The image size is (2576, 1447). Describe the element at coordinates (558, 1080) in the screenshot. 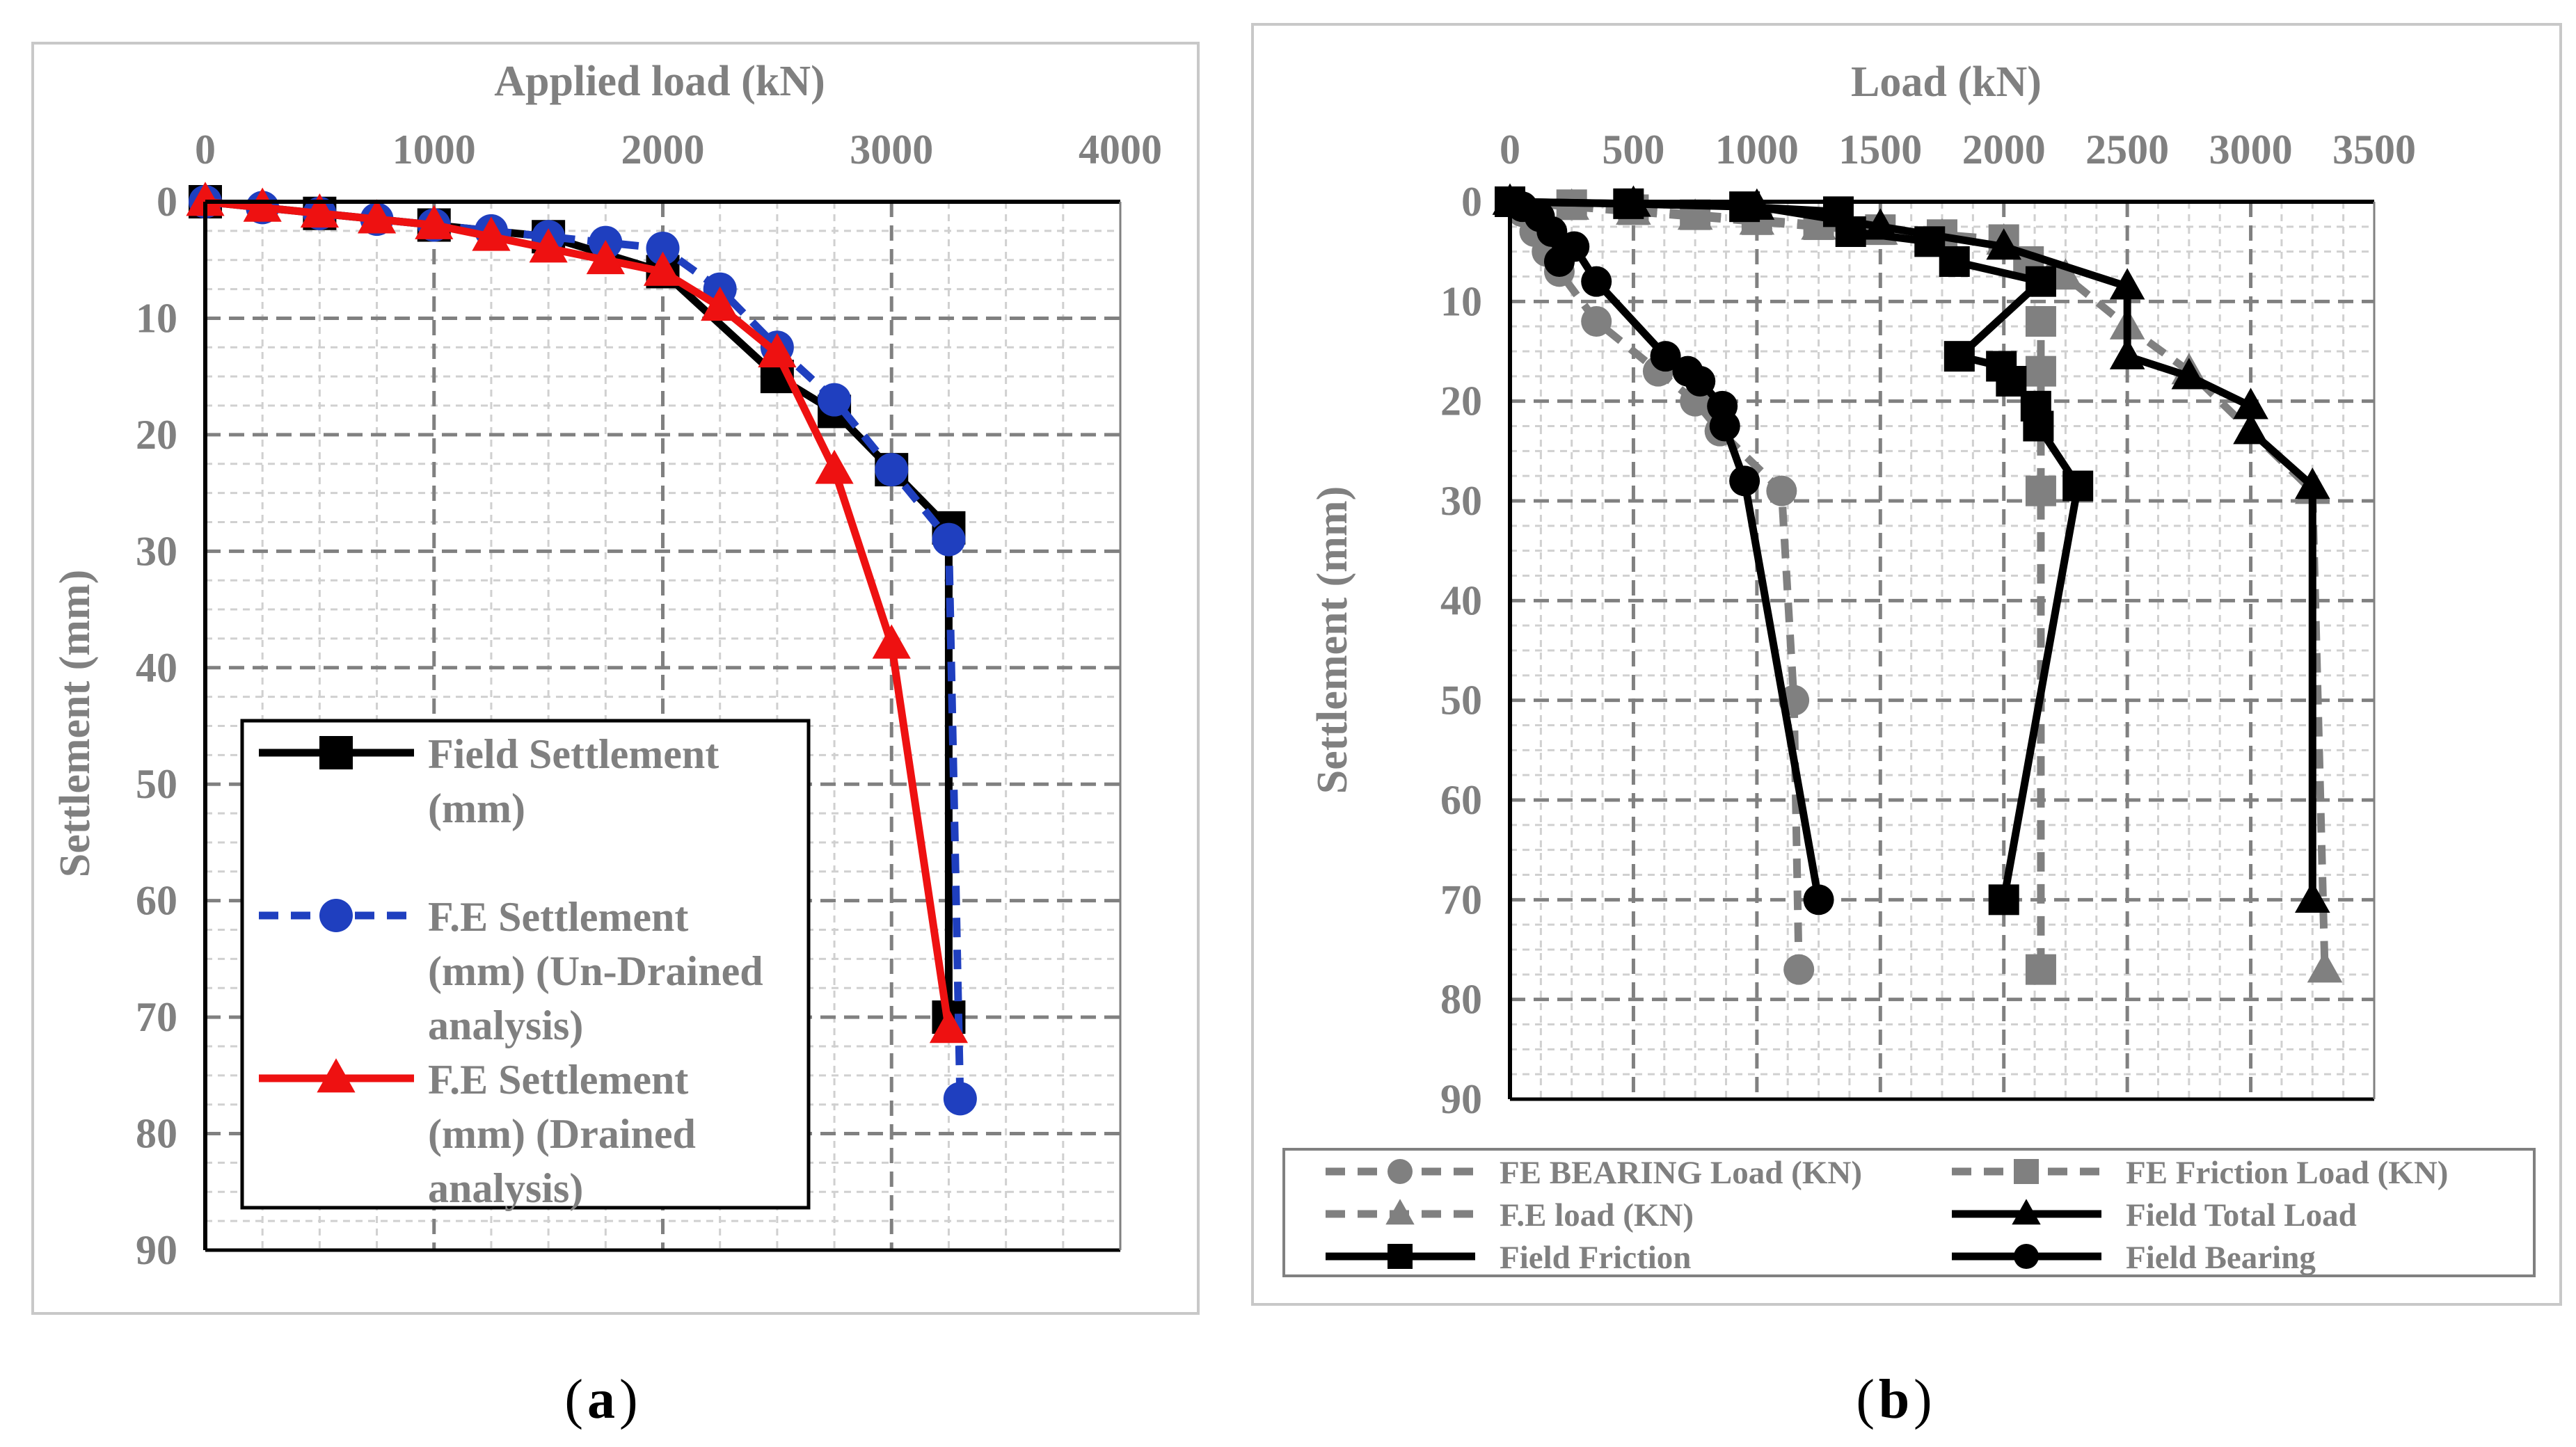

I see `legend-a-label-2: F.E Settlement` at that location.